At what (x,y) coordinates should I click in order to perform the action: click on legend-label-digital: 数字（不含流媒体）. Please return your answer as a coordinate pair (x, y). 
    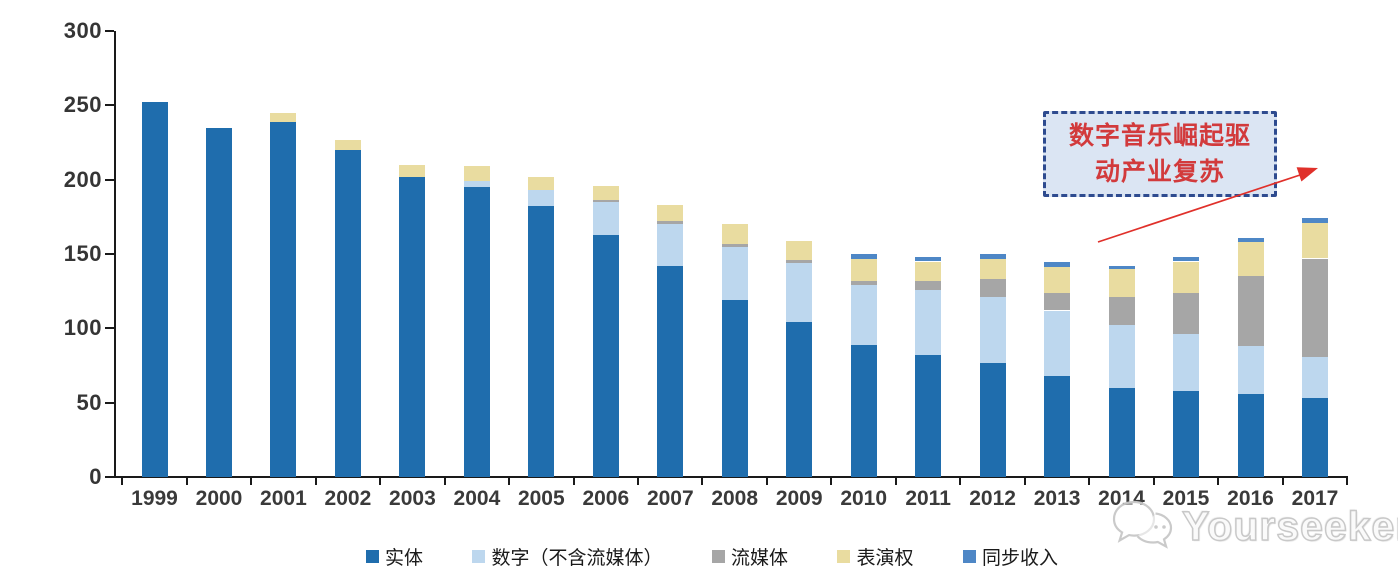
    Looking at the image, I should click on (577, 558).